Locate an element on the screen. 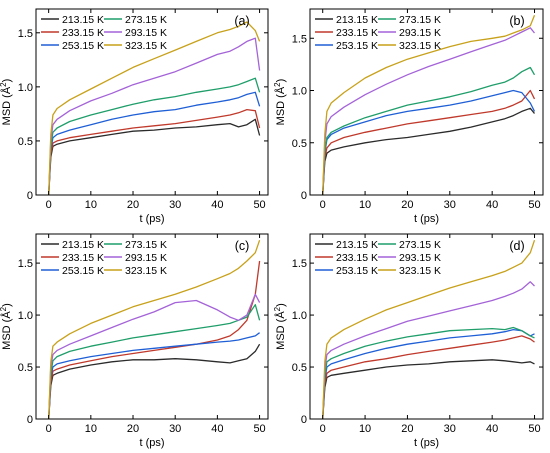 The height and width of the screenshot is (453, 550). panel-label: (a) is located at coordinates (241, 21).